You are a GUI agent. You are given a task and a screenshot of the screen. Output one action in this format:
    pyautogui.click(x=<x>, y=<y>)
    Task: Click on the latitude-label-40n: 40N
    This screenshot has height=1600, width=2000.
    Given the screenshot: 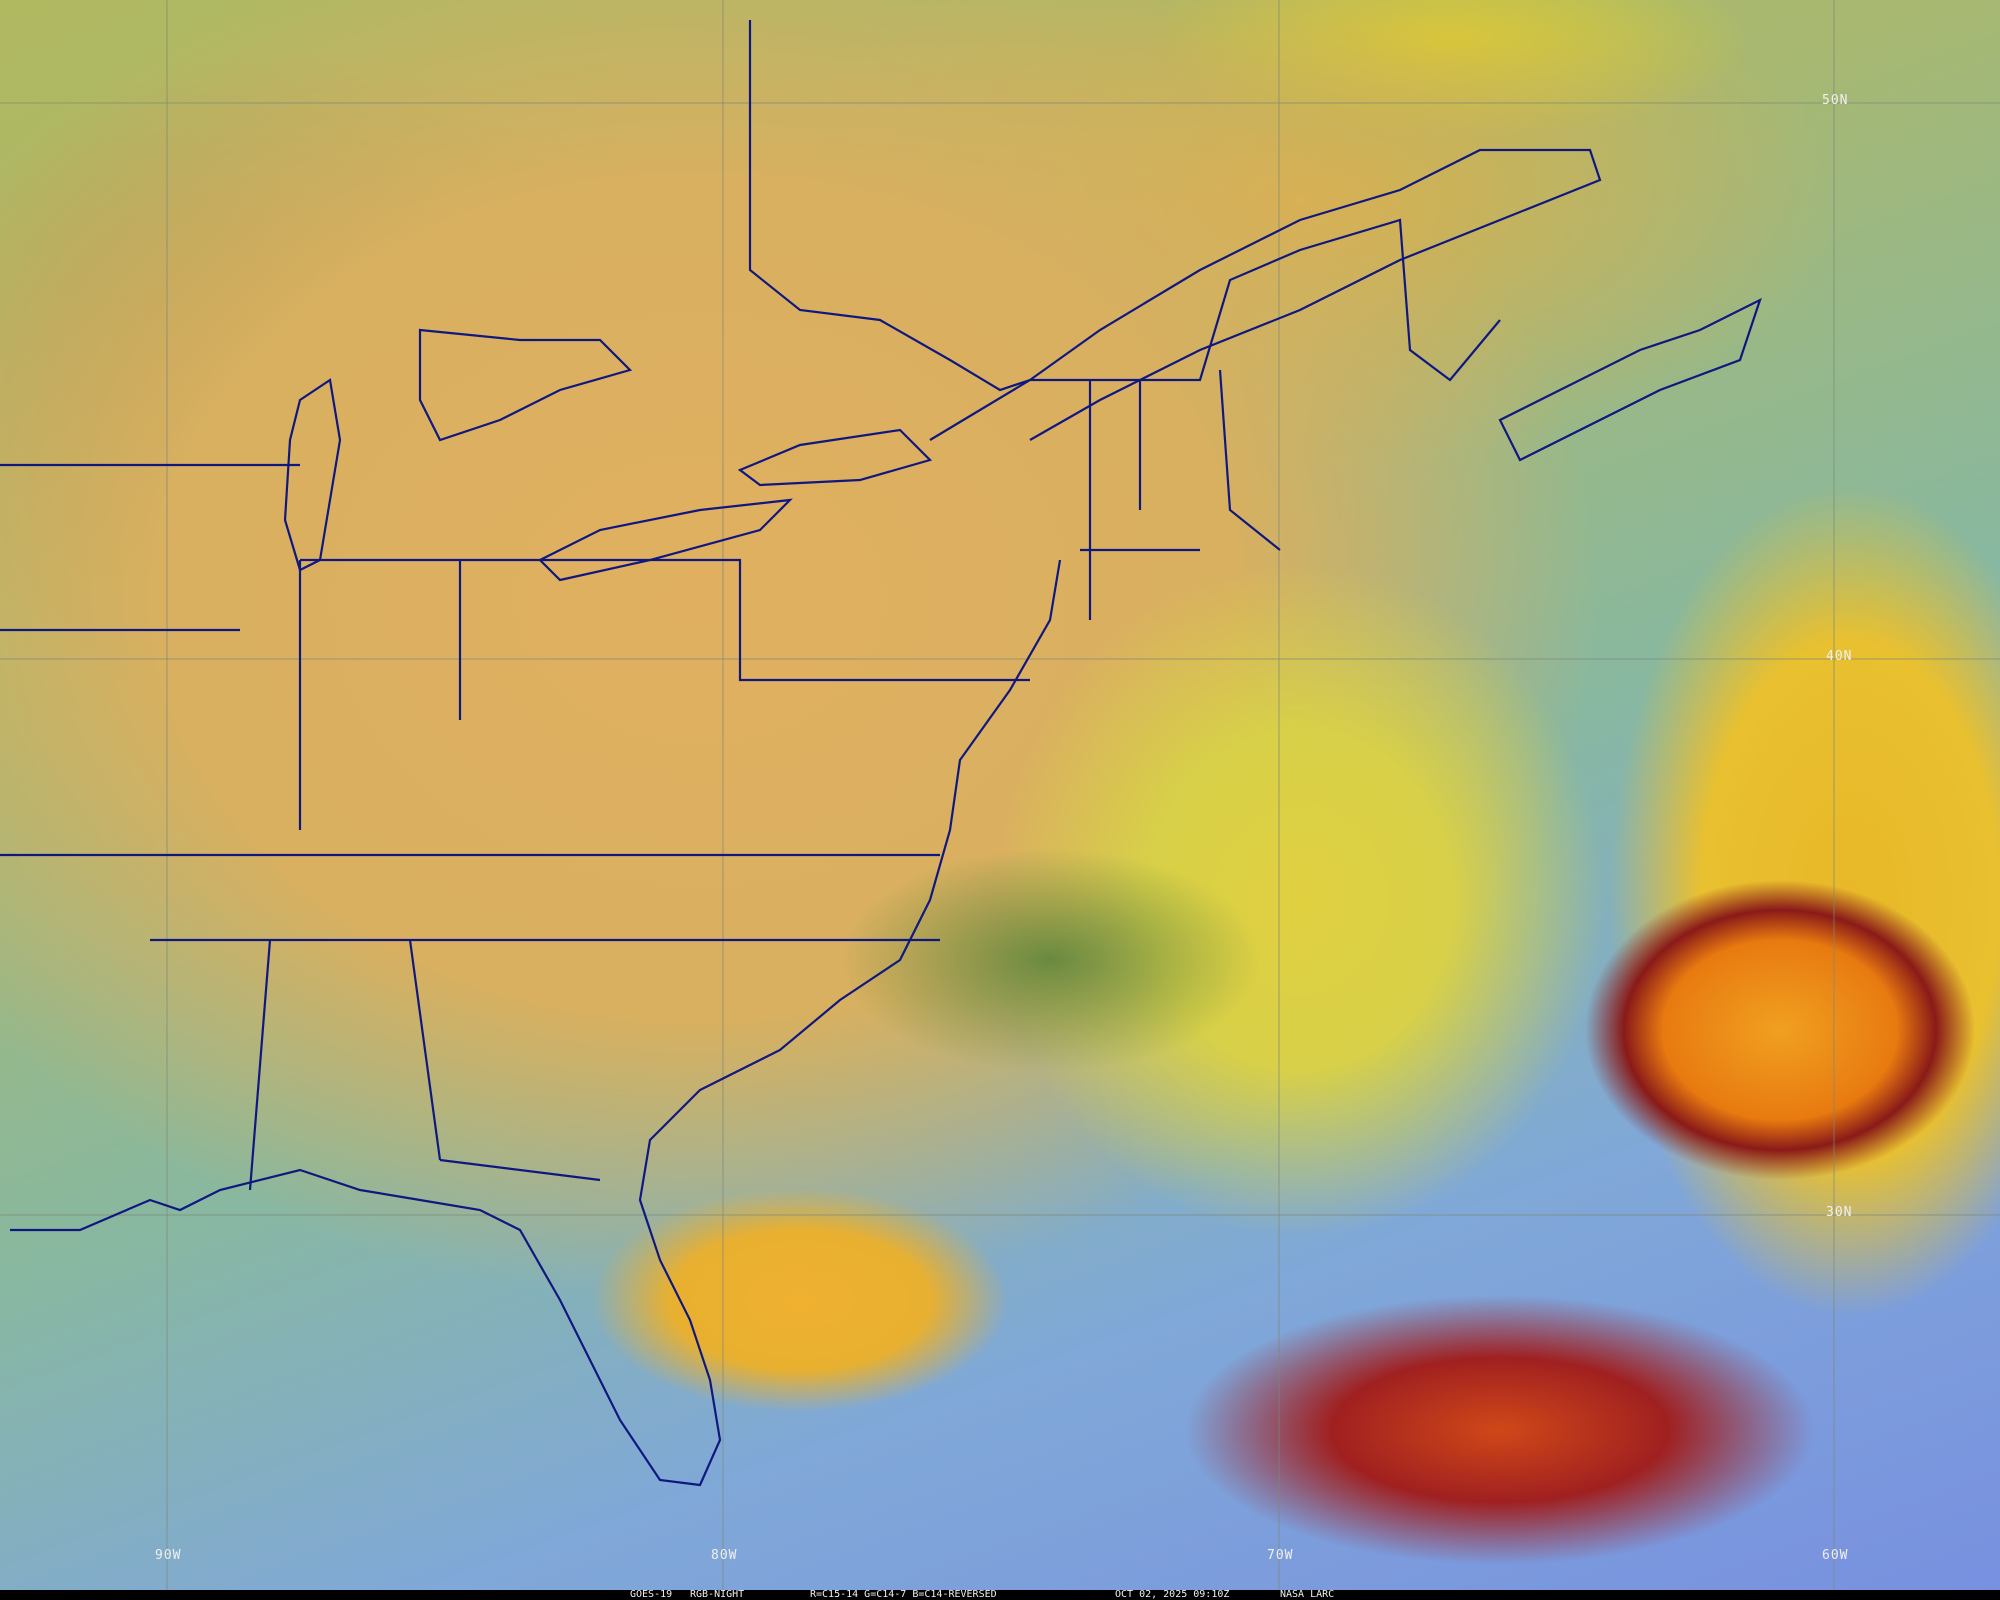 What is the action you would take?
    pyautogui.click(x=1839, y=656)
    